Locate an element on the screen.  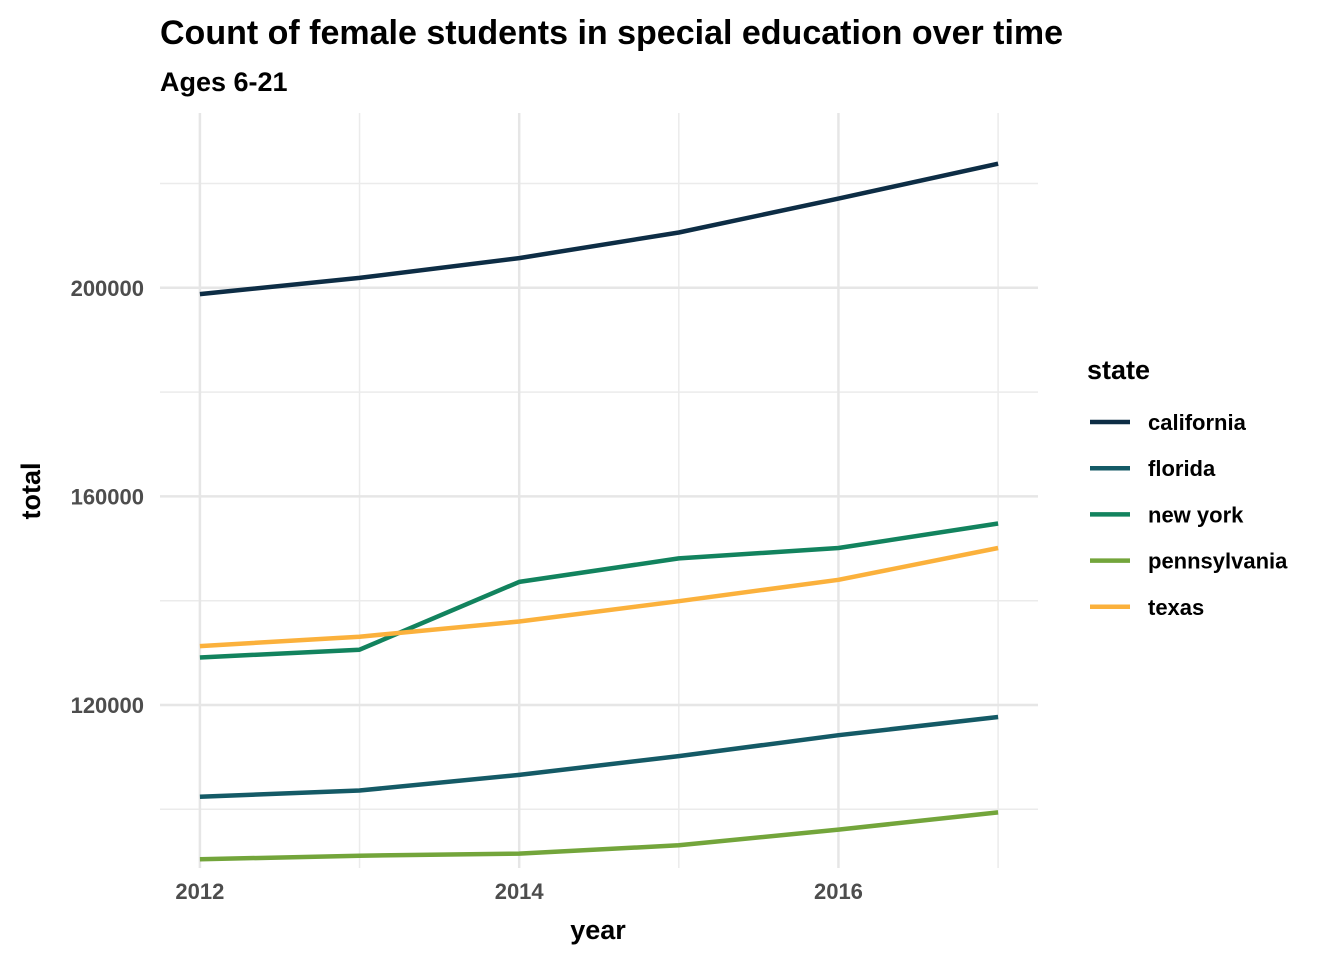
series-line-texas is located at coordinates (599, 597).